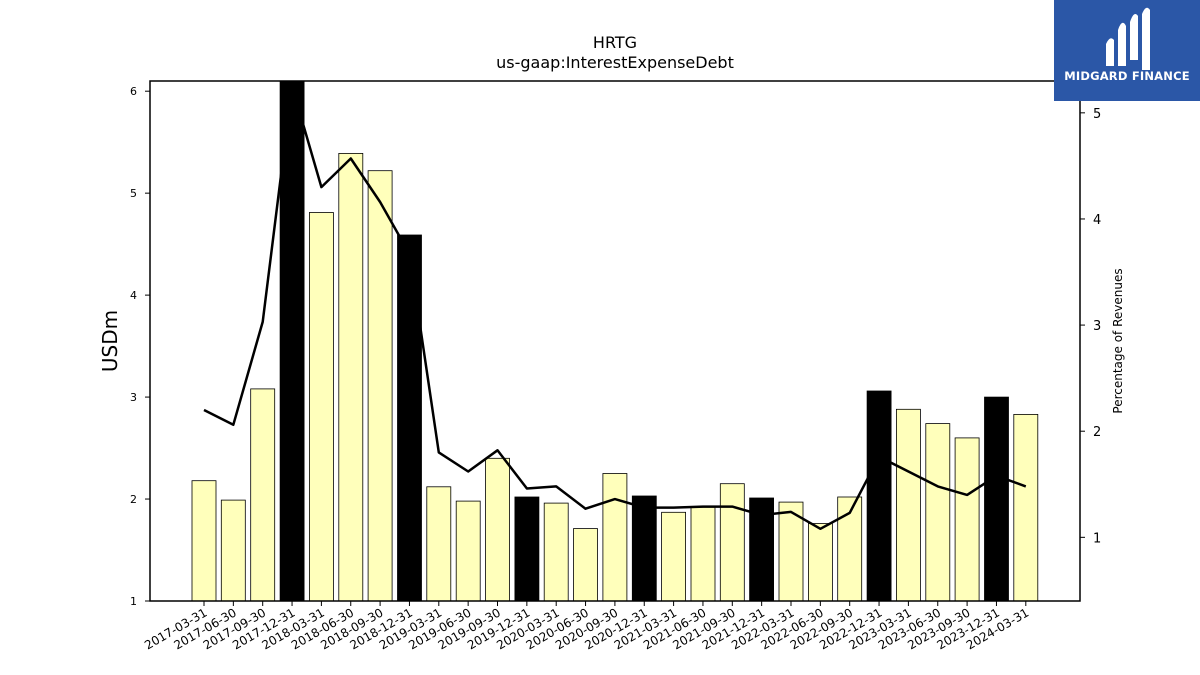  What do you see at coordinates (1097, 114) in the screenshot?
I see `y2-tick-label: 5` at bounding box center [1097, 114].